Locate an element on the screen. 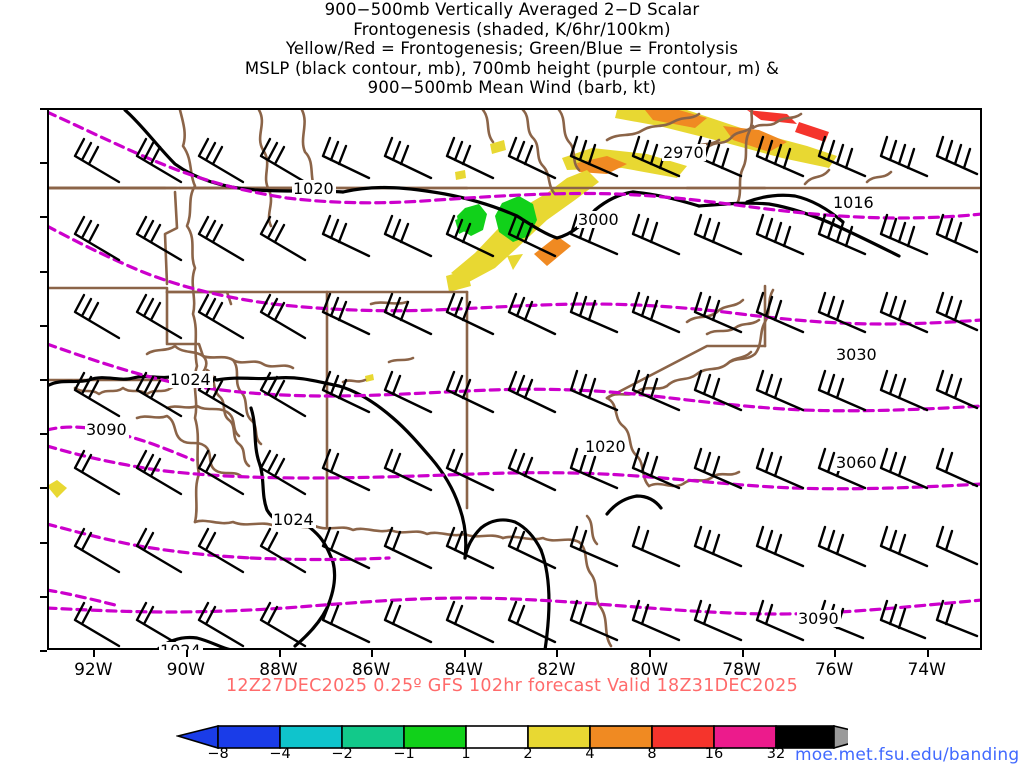  colorbar-tick-label: 2 is located at coordinates (528, 754).